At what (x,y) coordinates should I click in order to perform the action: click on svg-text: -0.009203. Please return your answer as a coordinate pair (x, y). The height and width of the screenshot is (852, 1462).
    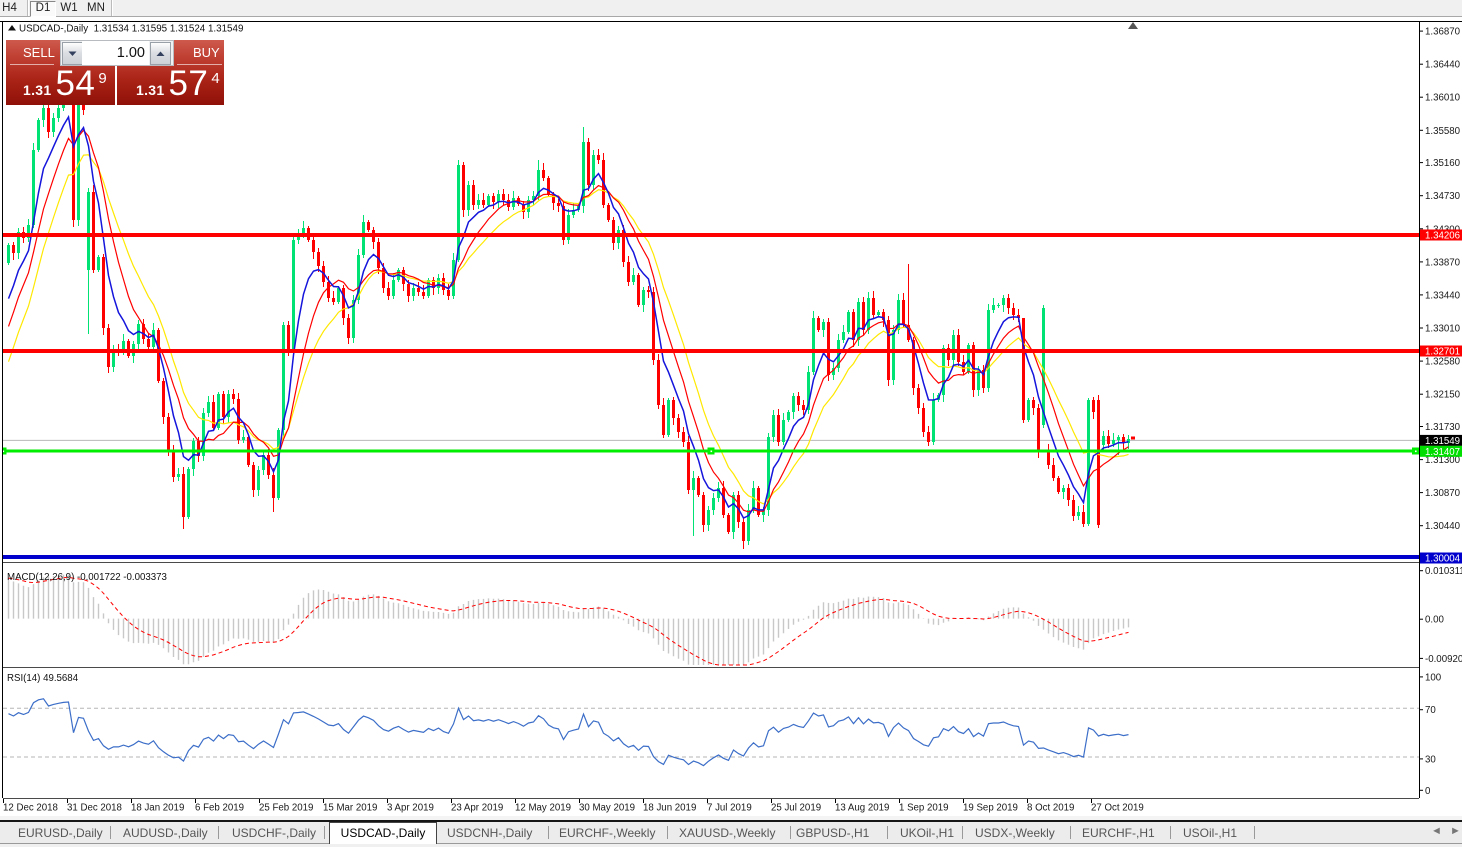
    Looking at the image, I should click on (1443, 659).